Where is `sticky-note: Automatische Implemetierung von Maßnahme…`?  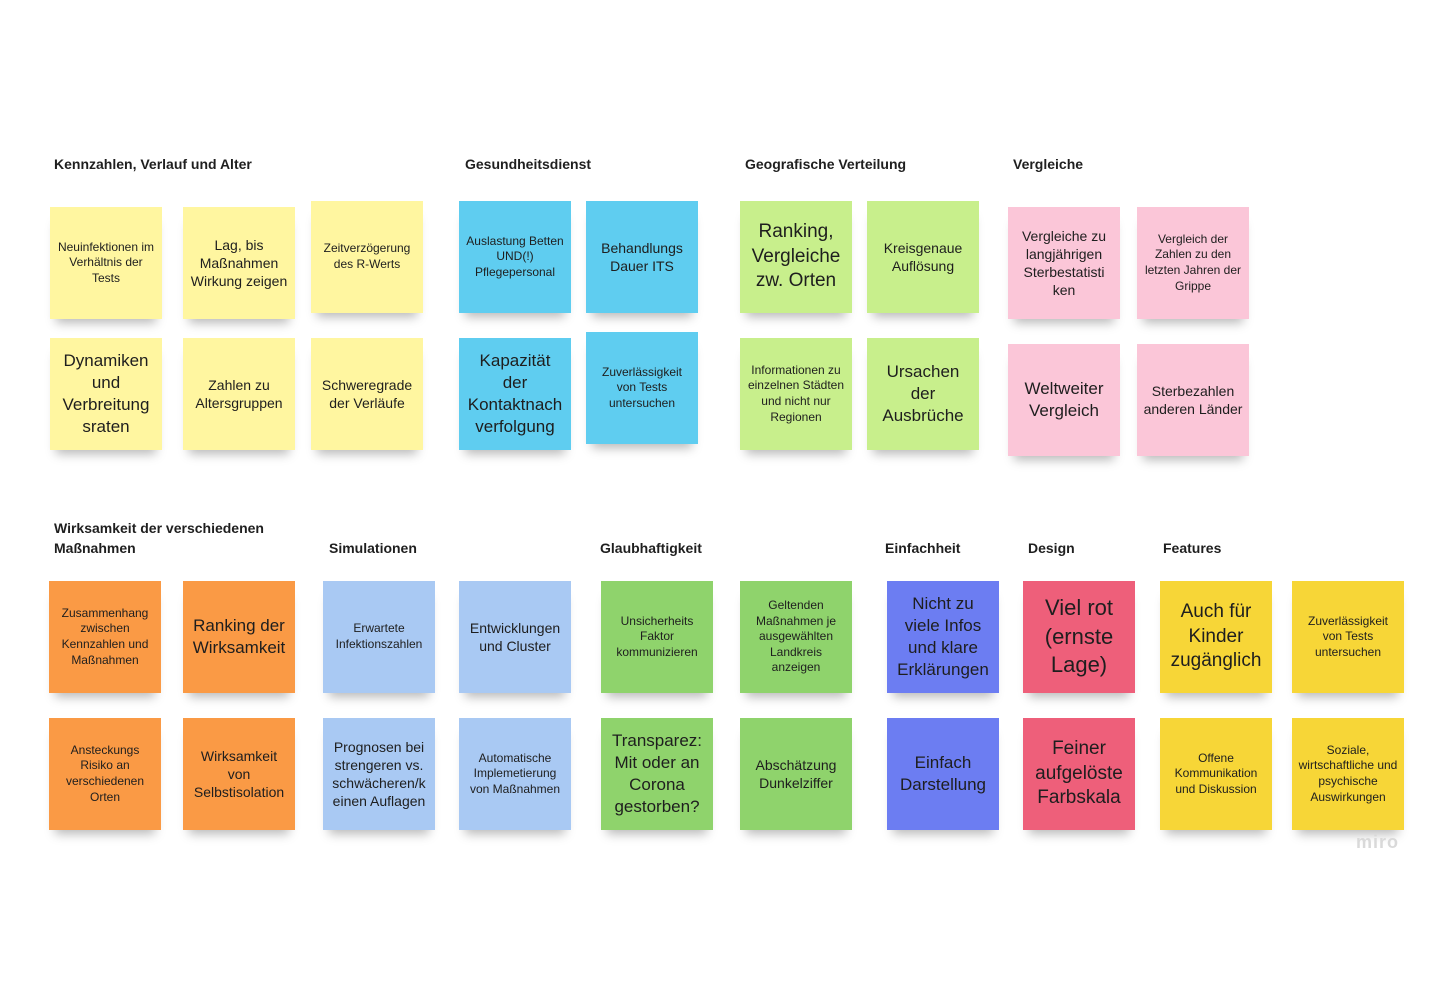
sticky-note: Automatische Implemetierung von Maßnahme… is located at coordinates (515, 774).